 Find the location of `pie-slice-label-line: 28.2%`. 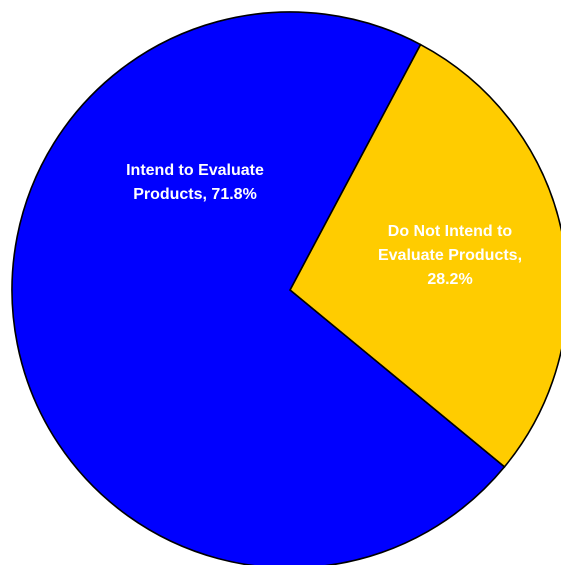

pie-slice-label-line: 28.2% is located at coordinates (449, 279).